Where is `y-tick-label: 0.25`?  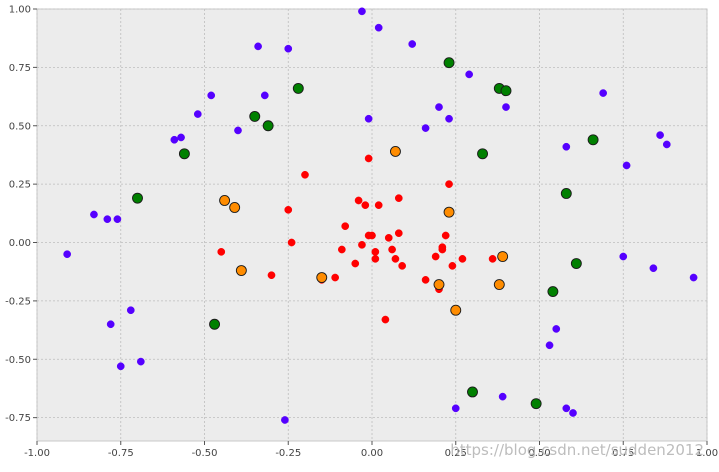
y-tick-label: 0.25 is located at coordinates (20, 185).